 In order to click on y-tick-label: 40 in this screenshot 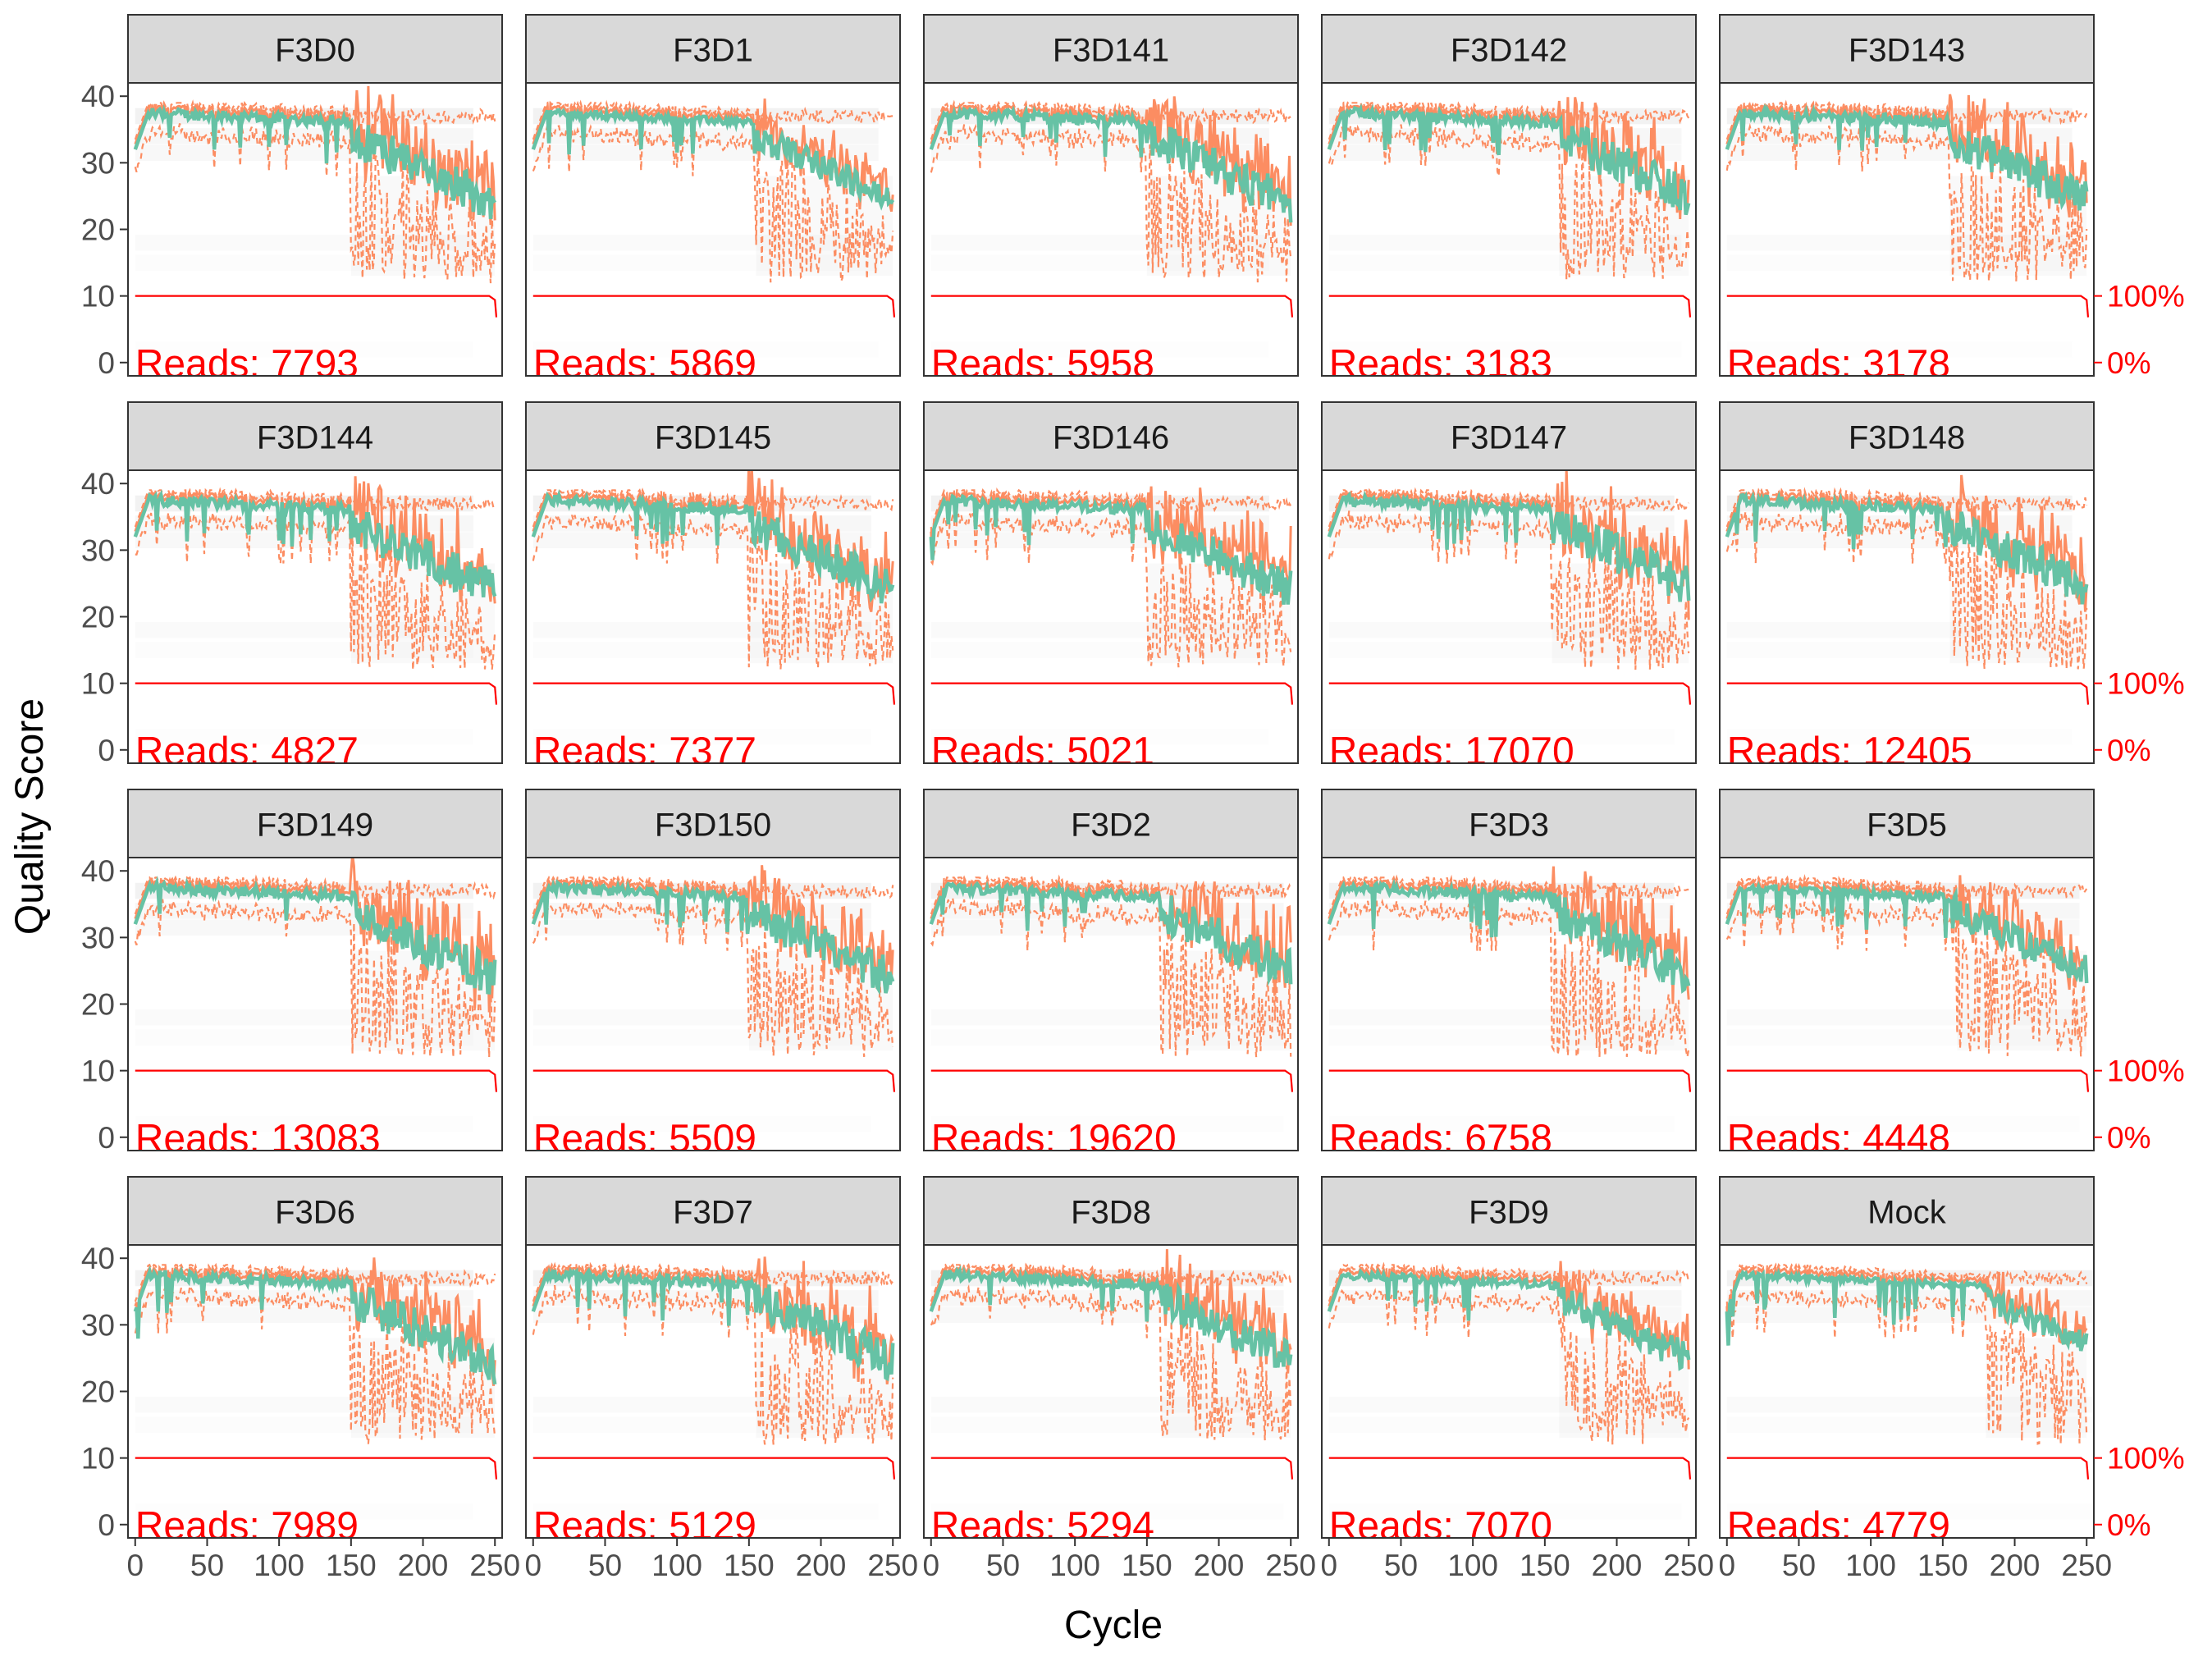, I will do `click(98, 1258)`.